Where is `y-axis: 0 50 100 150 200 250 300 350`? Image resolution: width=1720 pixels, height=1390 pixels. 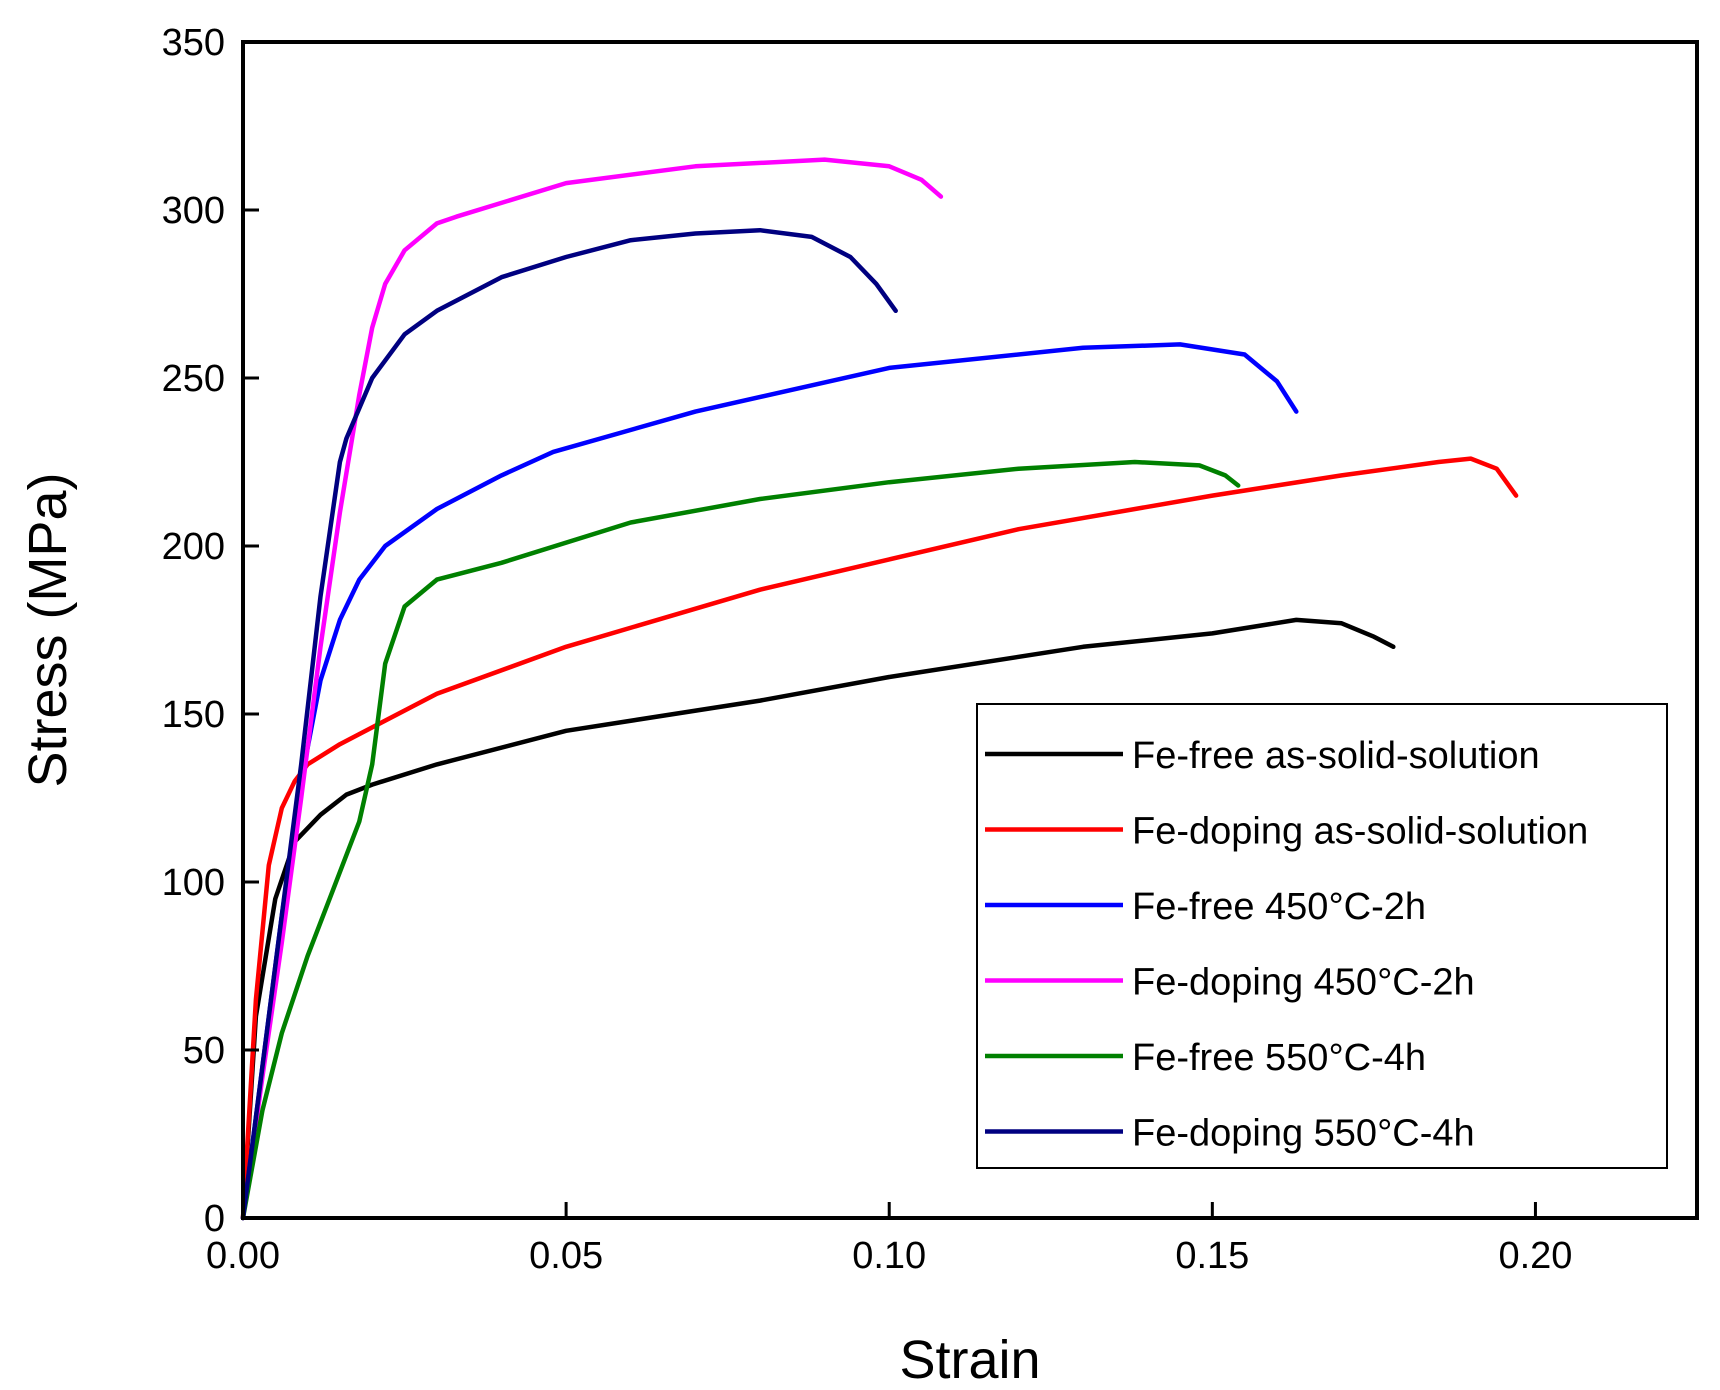 y-axis: 0 50 100 150 200 250 300 350 is located at coordinates (210, 631).